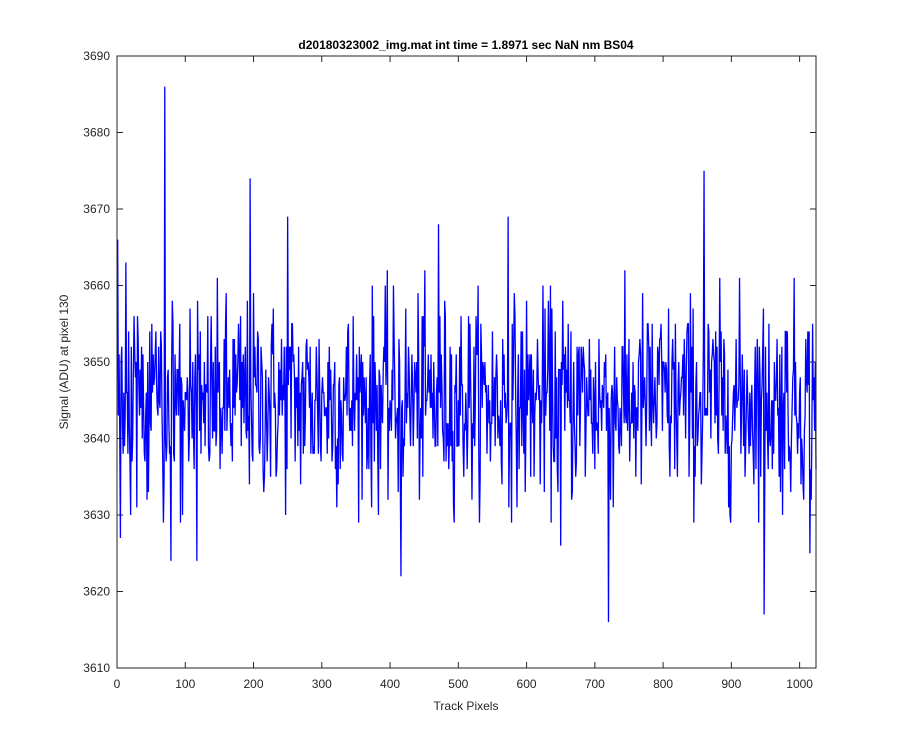 The image size is (900, 750). What do you see at coordinates (96, 515) in the screenshot?
I see `y-tick-label: 3630` at bounding box center [96, 515].